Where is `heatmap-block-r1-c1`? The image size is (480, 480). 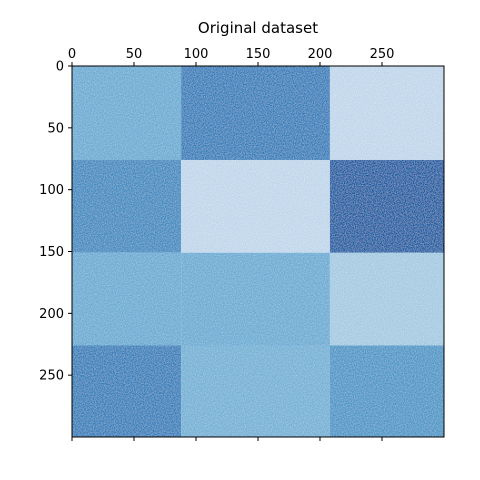 heatmap-block-r1-c1 is located at coordinates (255, 206).